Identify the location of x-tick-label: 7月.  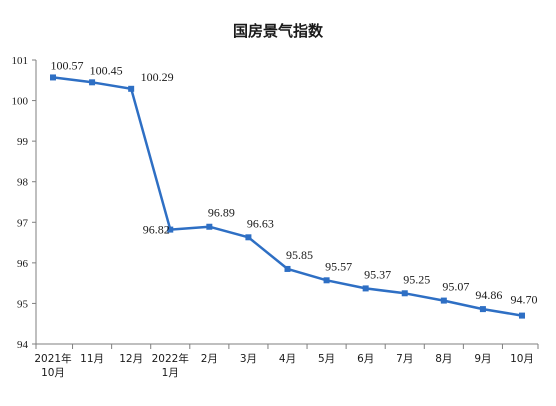
(404, 359).